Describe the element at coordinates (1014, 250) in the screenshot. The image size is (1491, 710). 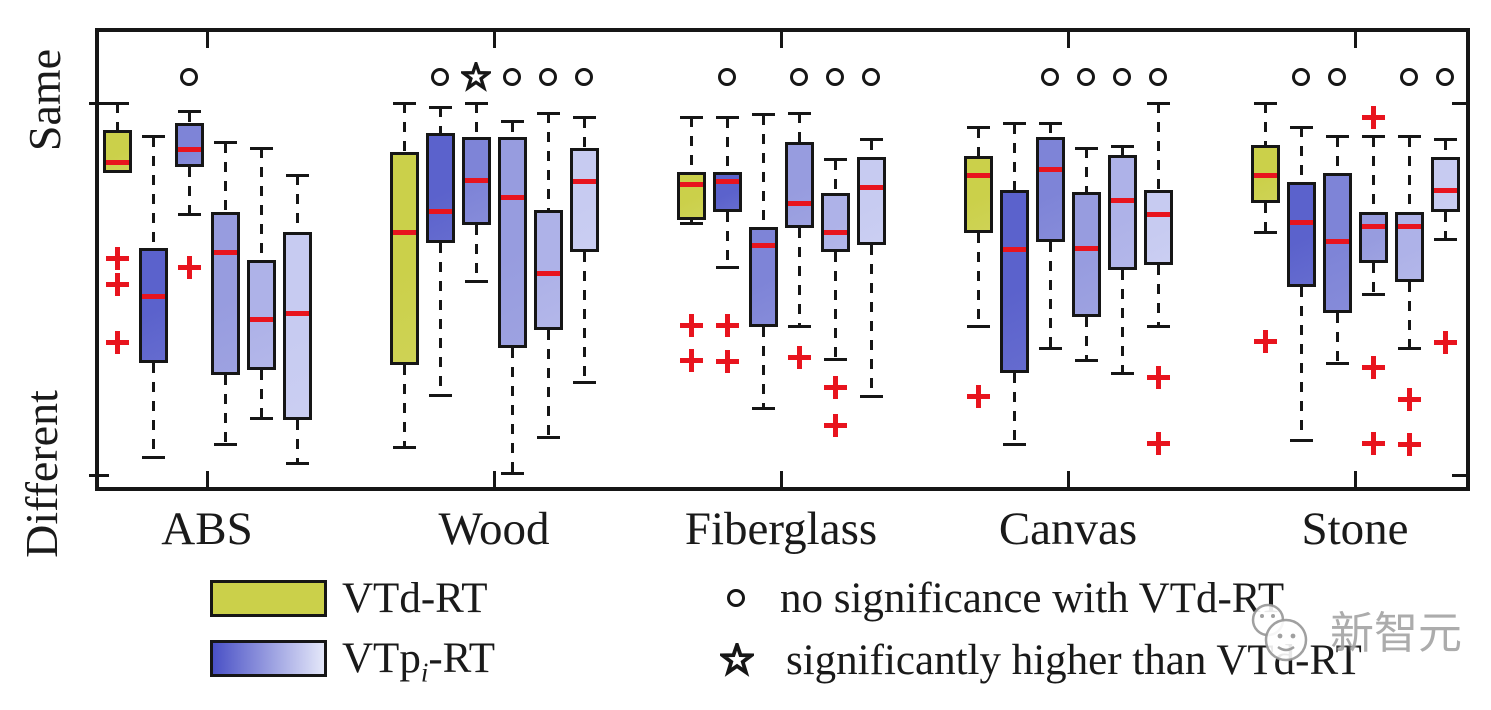
I see `canvas-box-2-median` at that location.